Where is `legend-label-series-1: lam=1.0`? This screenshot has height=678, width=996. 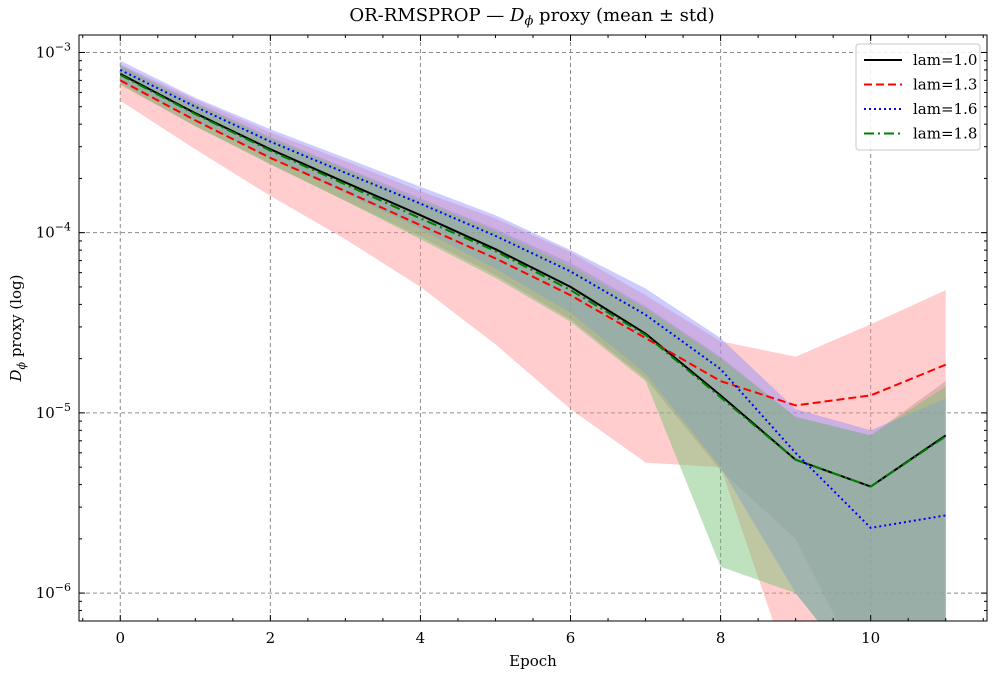
legend-label-series-1: lam=1.0 is located at coordinates (945, 60).